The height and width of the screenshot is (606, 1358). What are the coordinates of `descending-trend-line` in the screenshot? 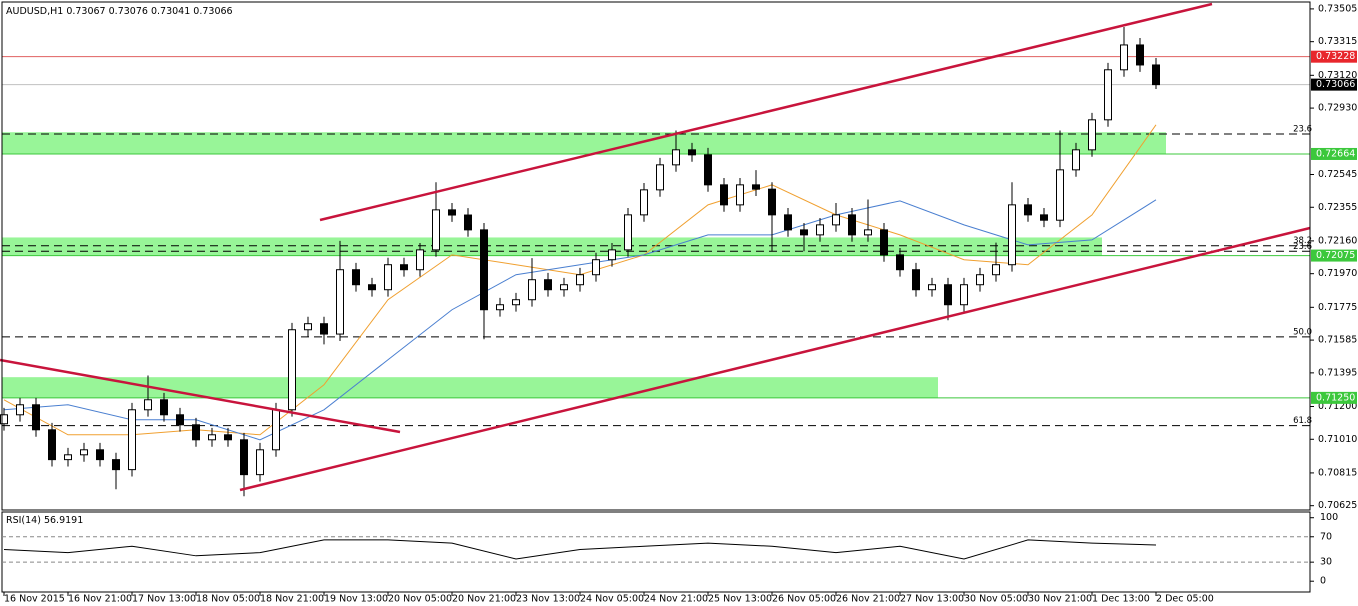 It's located at (200, 396).